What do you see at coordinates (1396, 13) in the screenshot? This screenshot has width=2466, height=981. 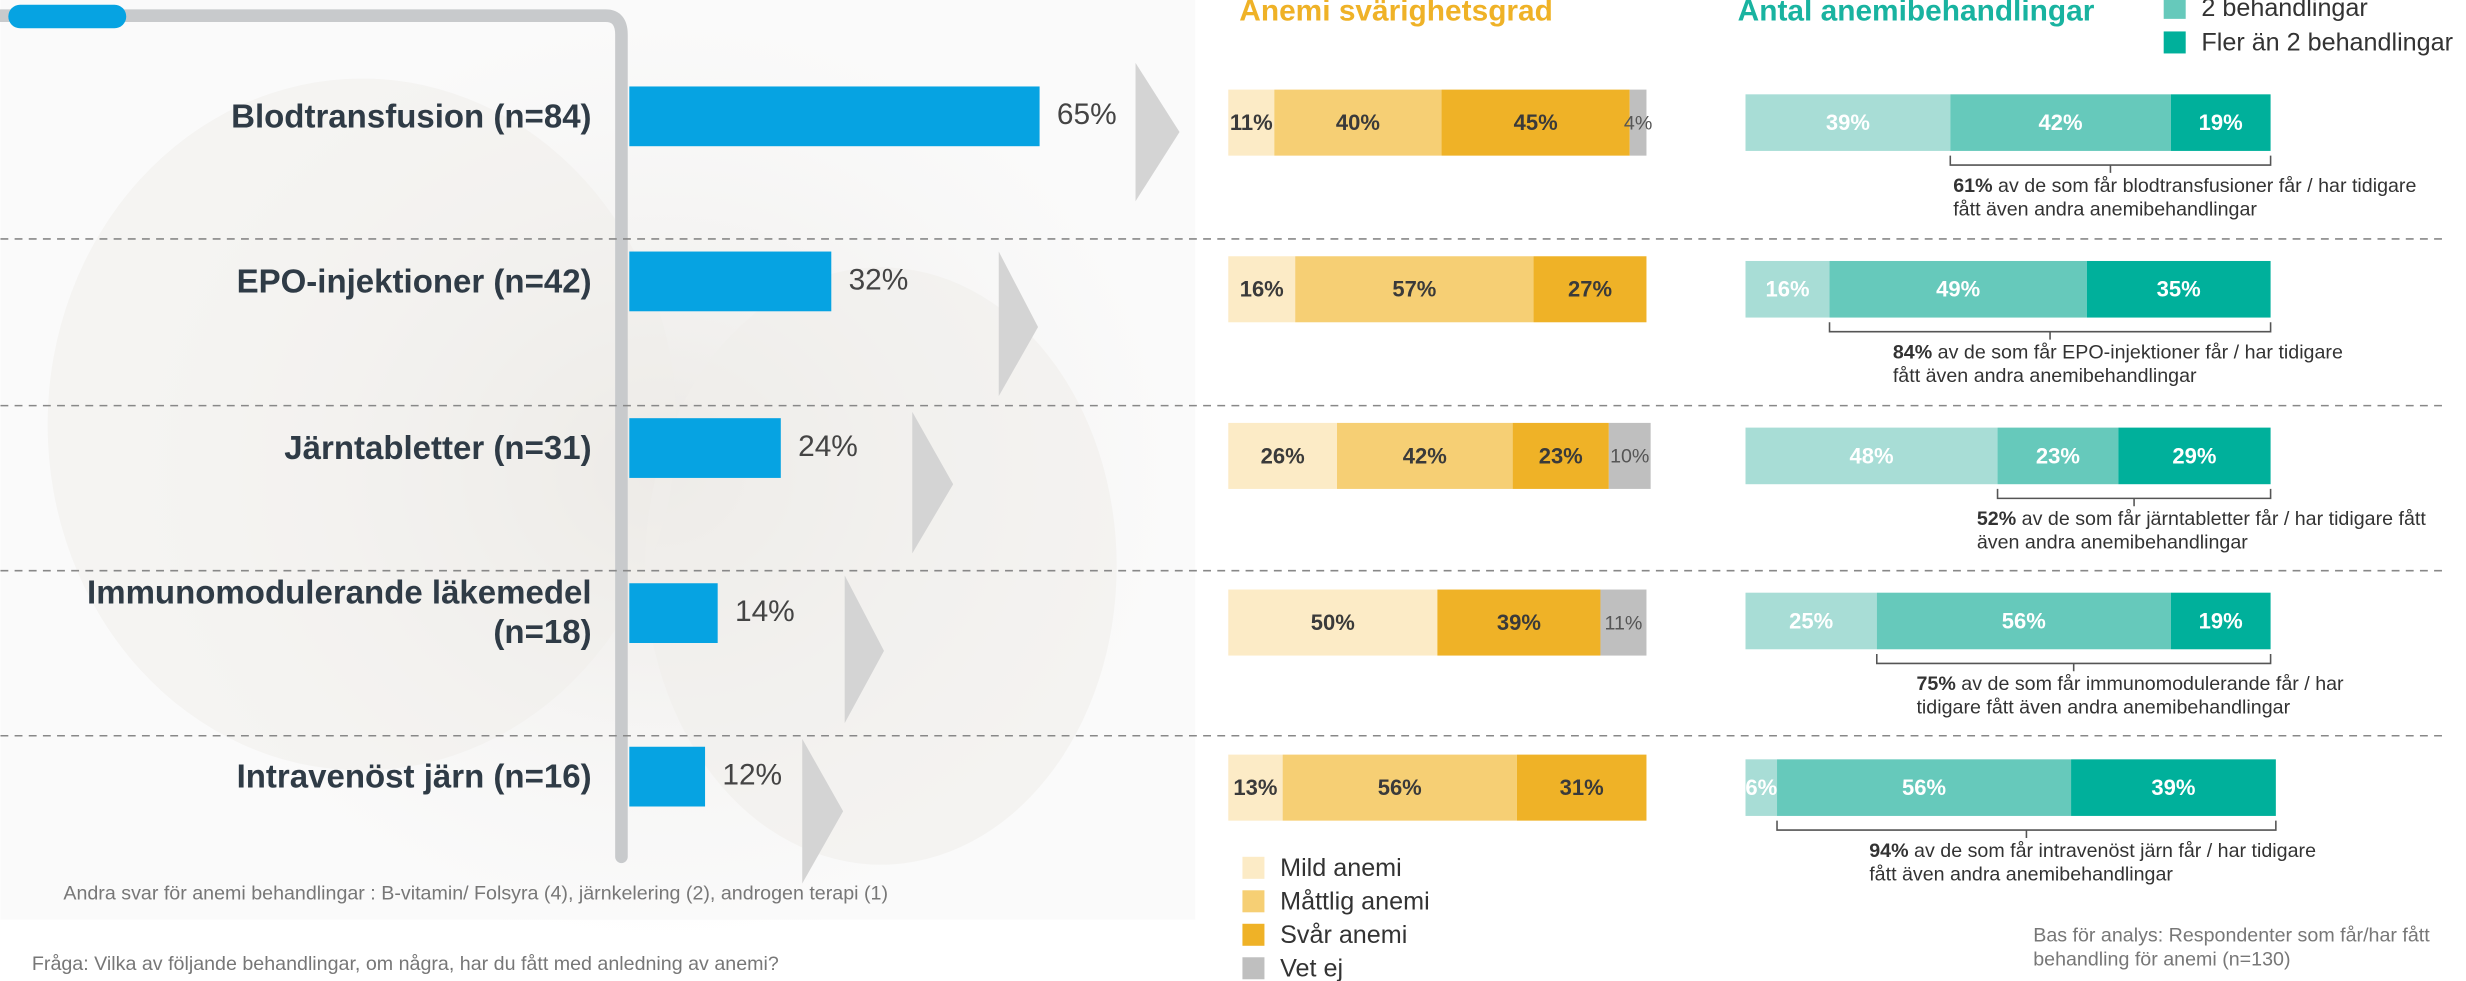 I see `chart-title: Anemi svärighetsgrad` at bounding box center [1396, 13].